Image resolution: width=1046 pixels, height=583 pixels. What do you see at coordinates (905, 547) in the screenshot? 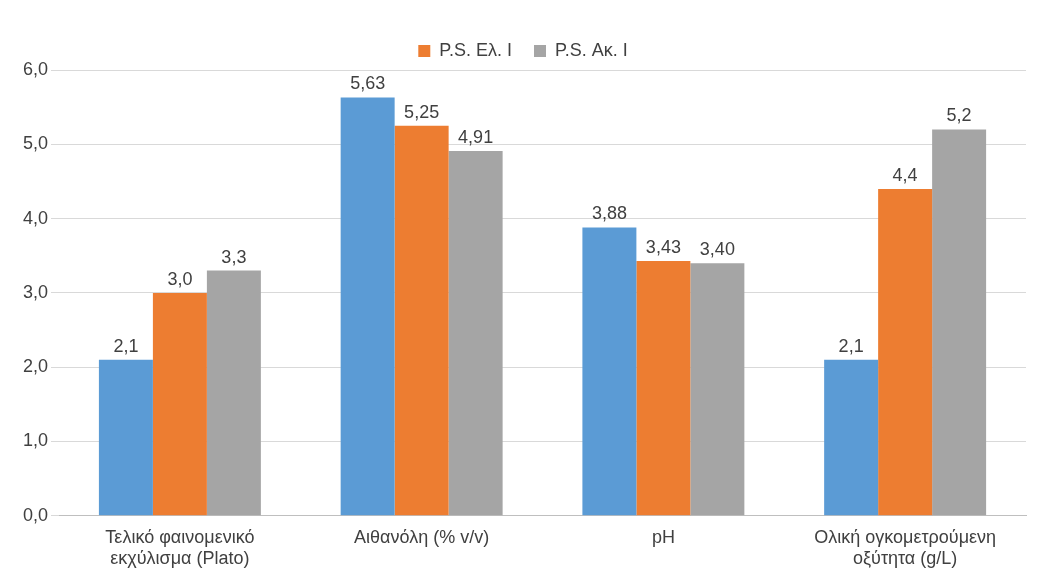
I see `x-tick-label: Ολική ογκομετρούμενη οξύτητα (g/L)` at bounding box center [905, 547].